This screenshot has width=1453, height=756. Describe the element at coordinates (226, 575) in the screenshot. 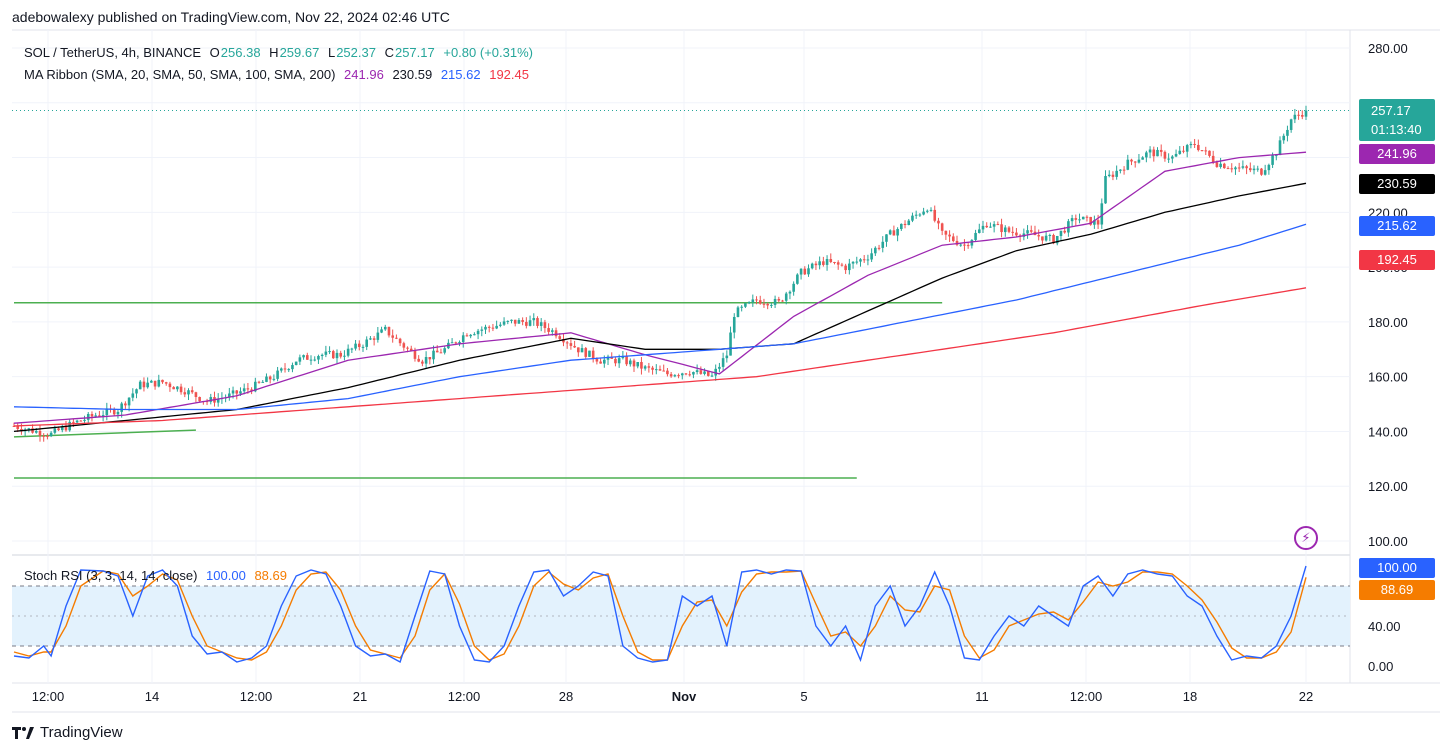

I see `stoch-k-value: 100.00` at that location.